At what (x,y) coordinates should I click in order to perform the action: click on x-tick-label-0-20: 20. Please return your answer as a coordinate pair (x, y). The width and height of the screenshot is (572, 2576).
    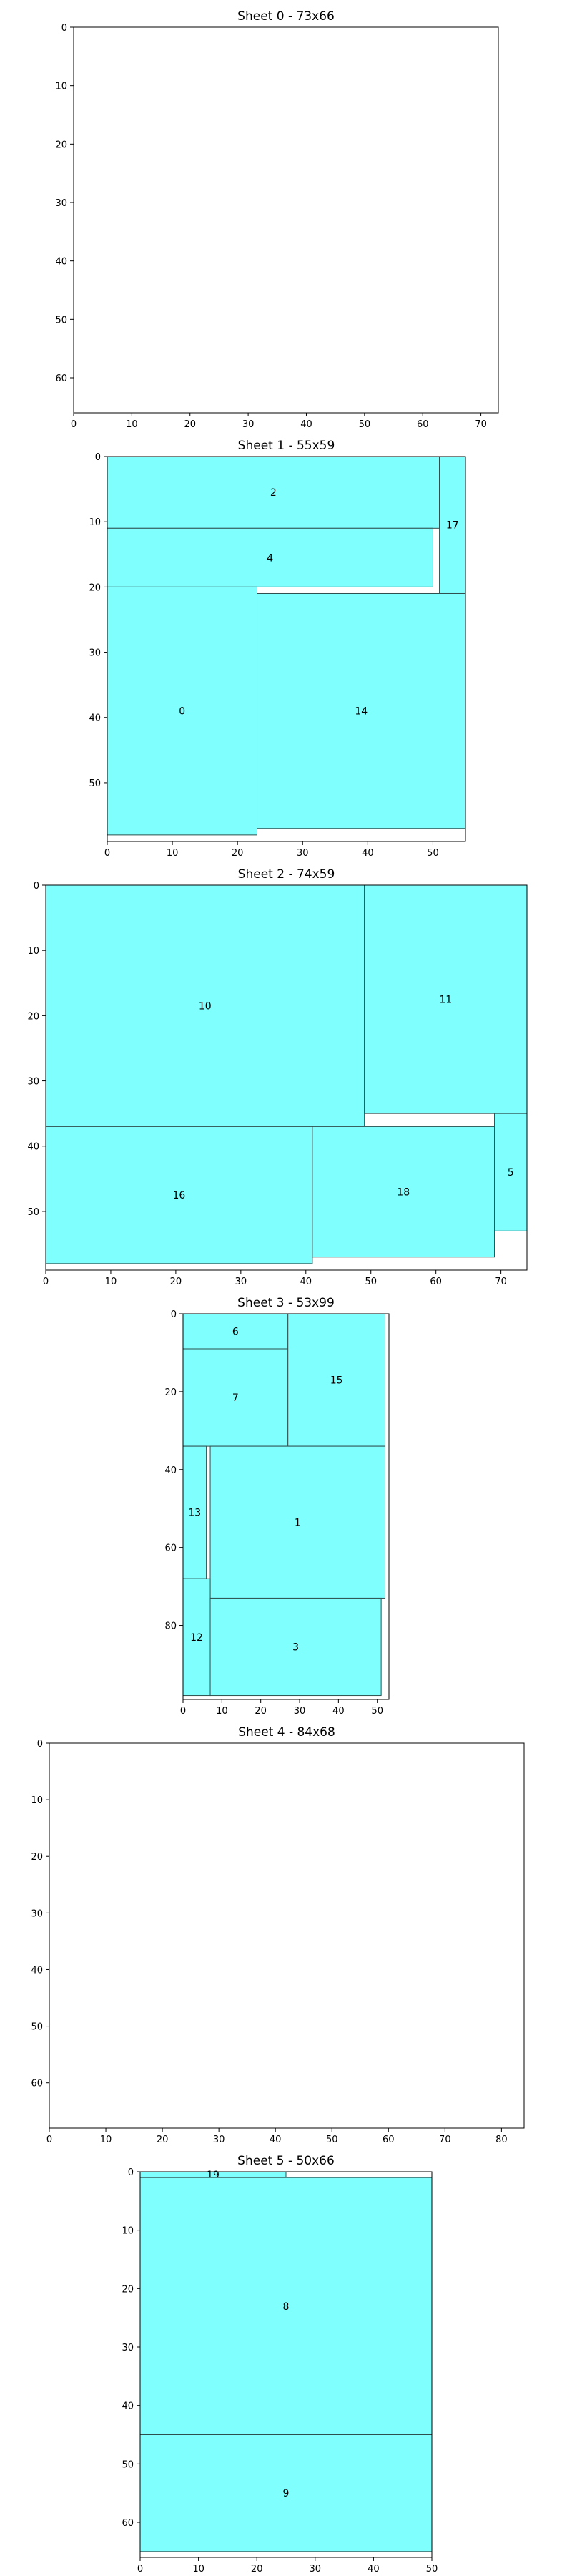
    Looking at the image, I should click on (190, 425).